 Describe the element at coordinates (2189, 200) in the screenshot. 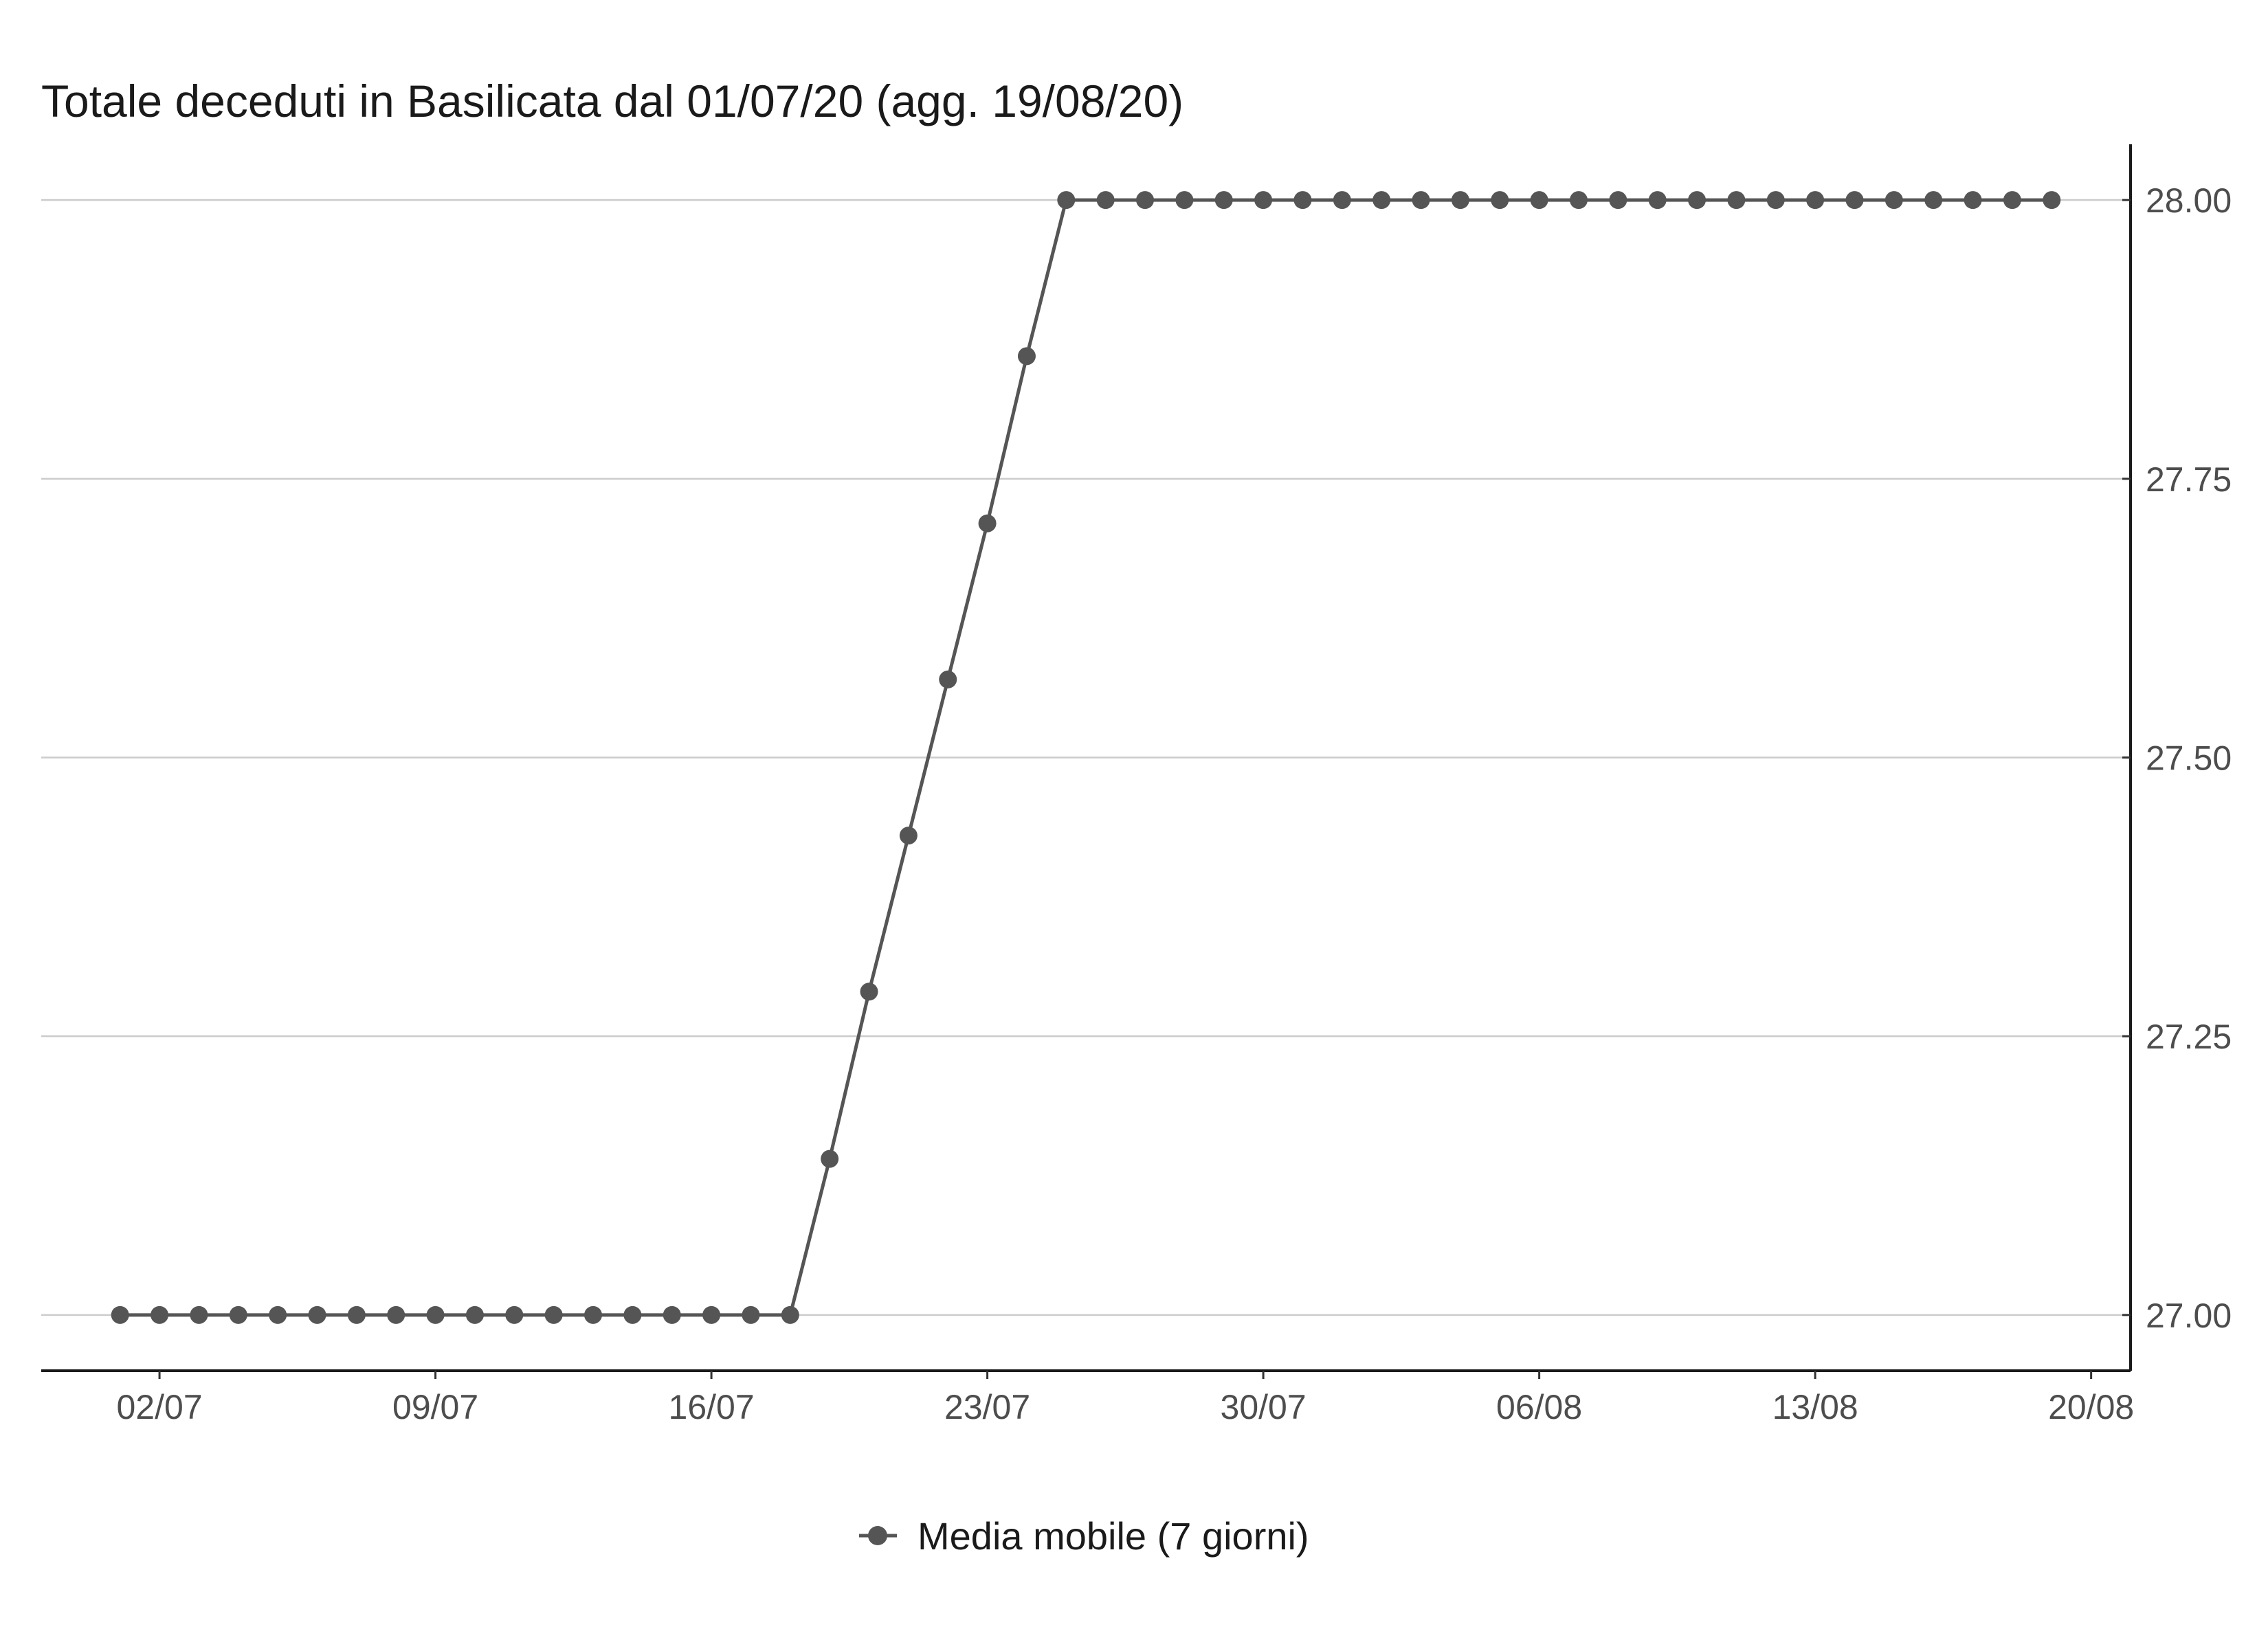

I see `y-tick-label: 28.00` at that location.